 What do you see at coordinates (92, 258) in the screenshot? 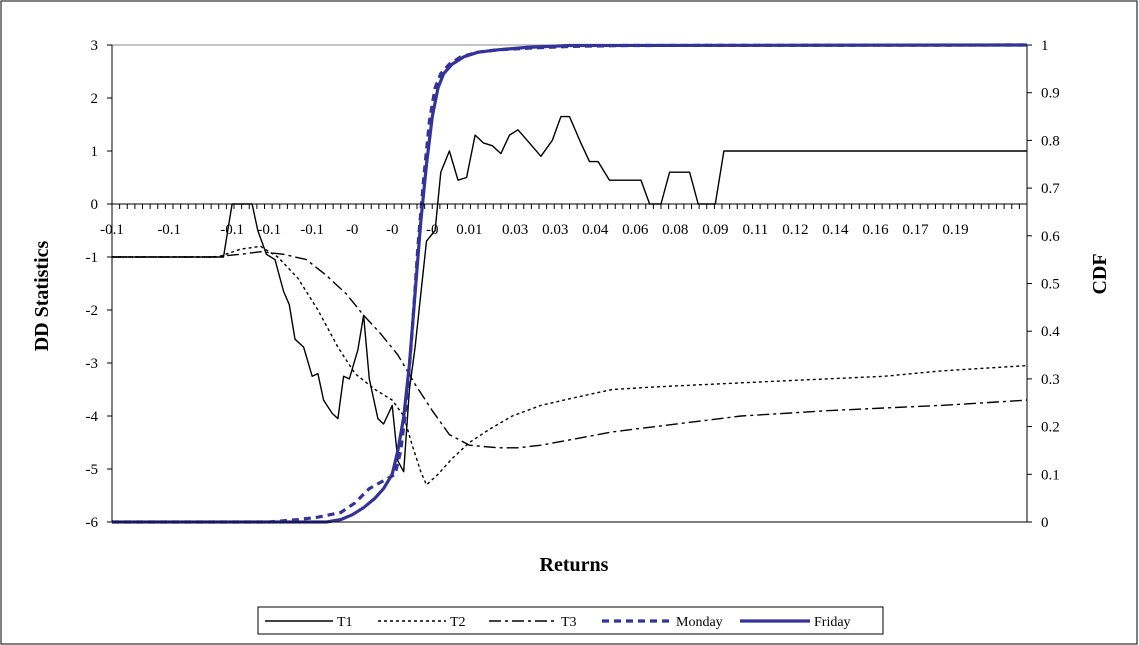
I see `left-y-tick-label: -1` at bounding box center [92, 258].